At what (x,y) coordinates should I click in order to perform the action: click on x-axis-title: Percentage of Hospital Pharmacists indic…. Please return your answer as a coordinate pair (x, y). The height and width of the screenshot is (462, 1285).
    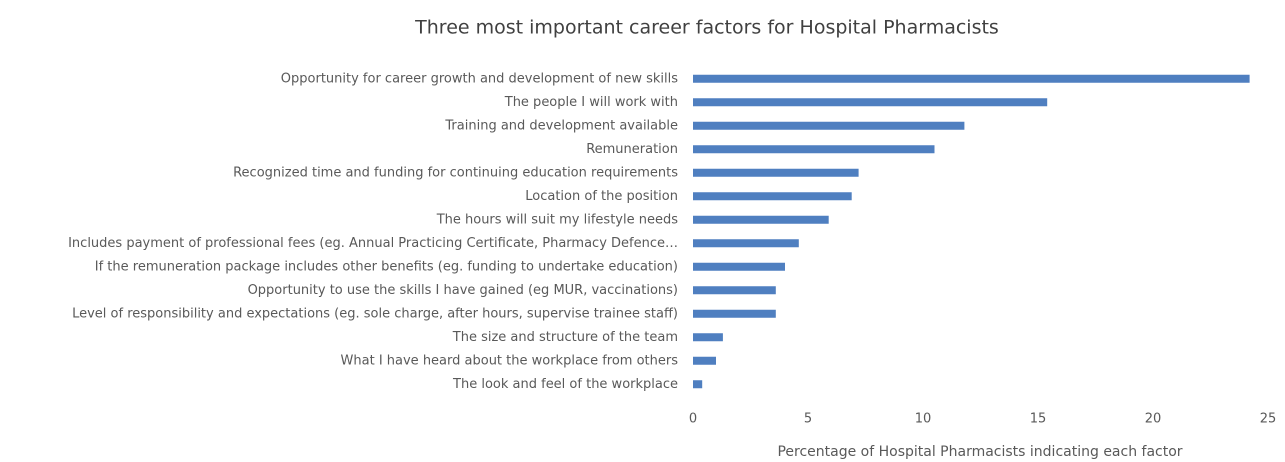
    Looking at the image, I should click on (979, 452).